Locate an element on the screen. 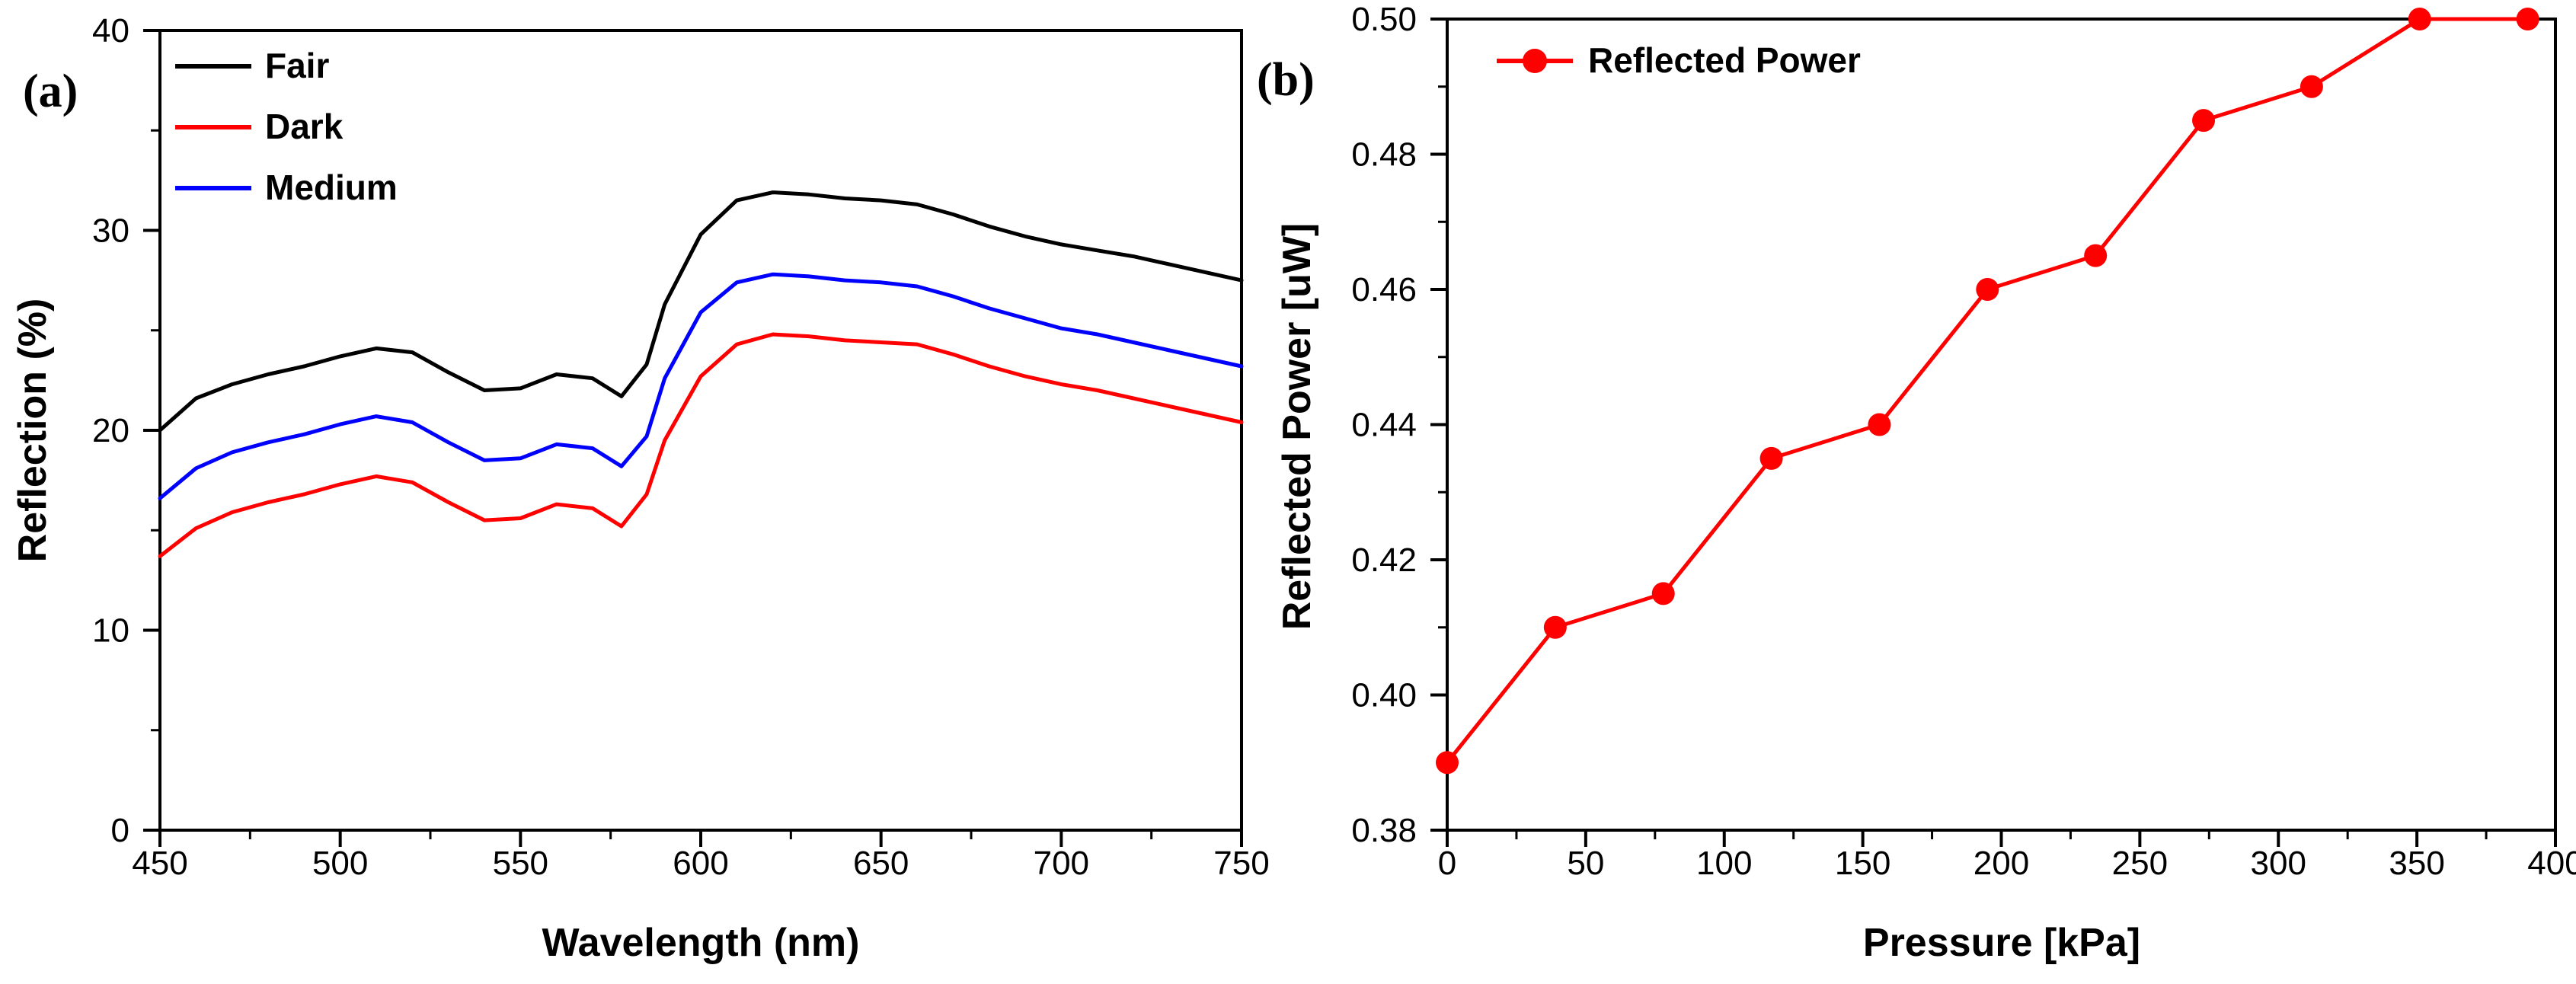 This screenshot has height=984, width=2576. panel-b-legend-label-reflected-power: Reflected Power is located at coordinates (1725, 60).